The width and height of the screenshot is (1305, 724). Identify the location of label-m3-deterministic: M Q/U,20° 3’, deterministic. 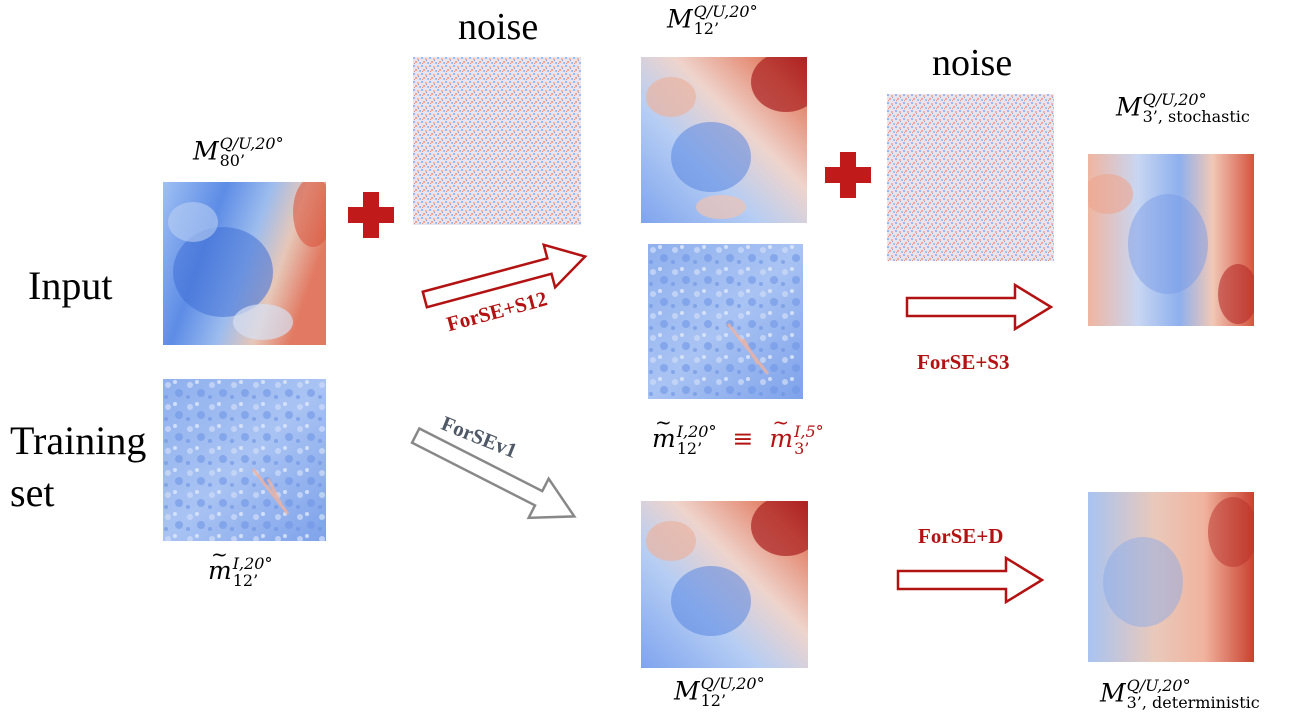
(1180, 694).